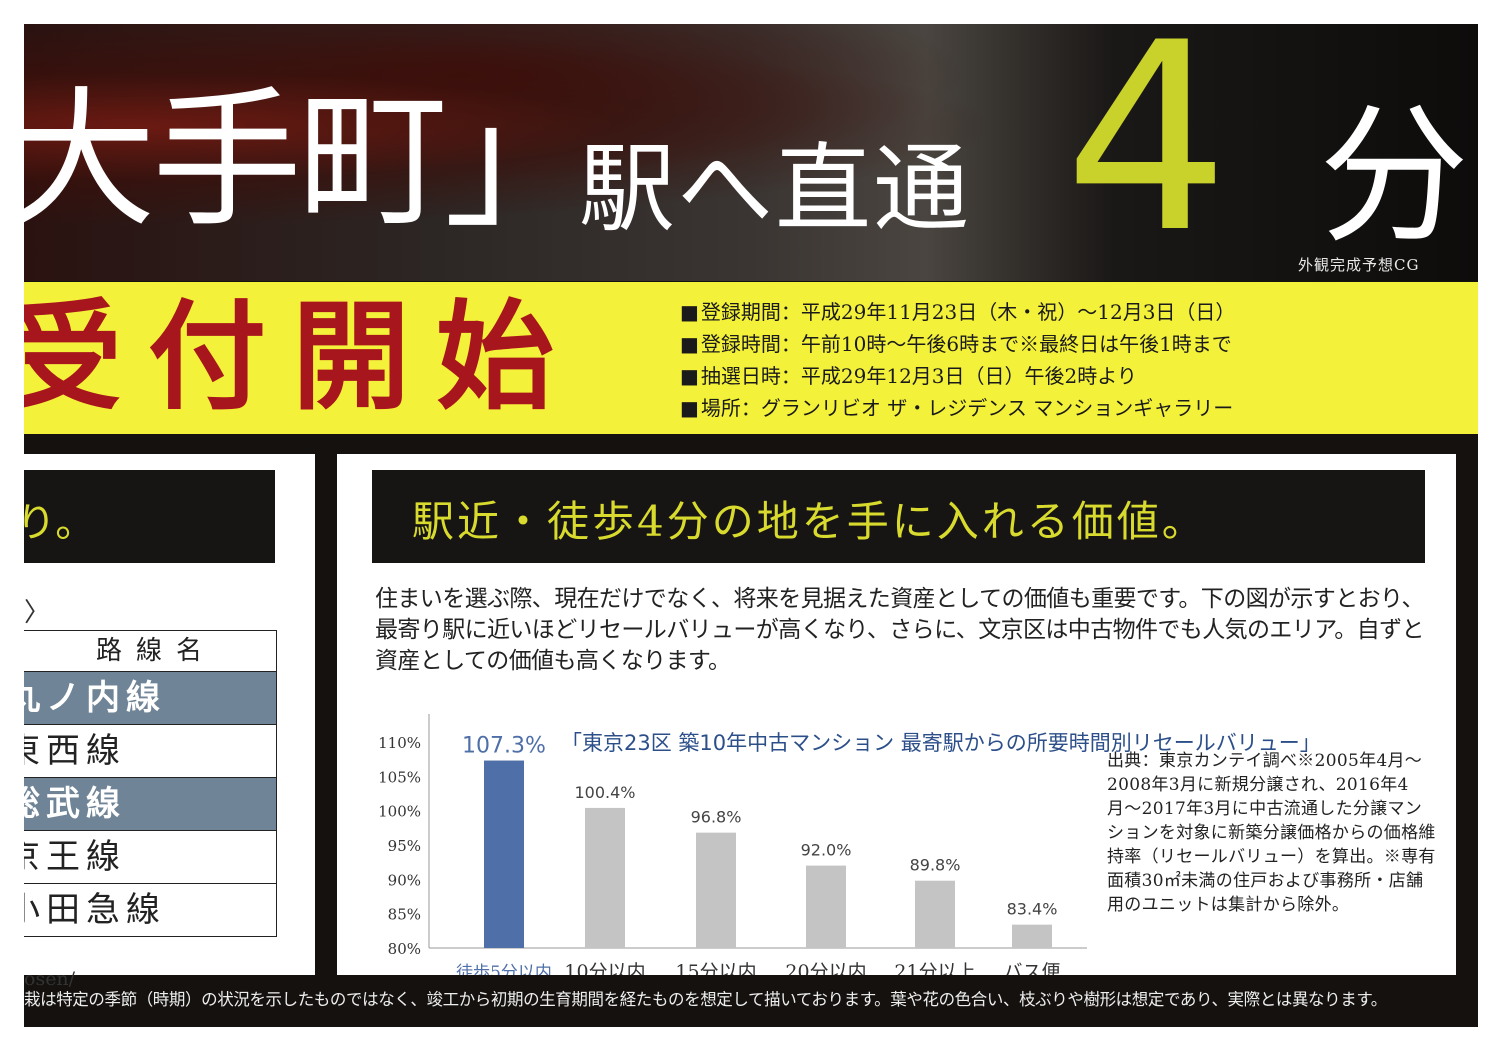 Image resolution: width=1500 pixels, height=1050 pixels. I want to click on chart-data-label: 92.0%, so click(826, 850).